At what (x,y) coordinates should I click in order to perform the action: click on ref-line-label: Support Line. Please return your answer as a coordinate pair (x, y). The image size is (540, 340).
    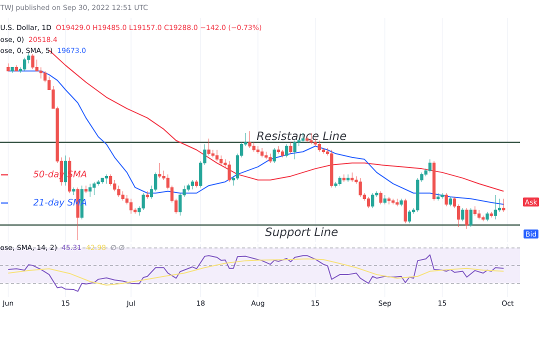
    Looking at the image, I should click on (301, 232).